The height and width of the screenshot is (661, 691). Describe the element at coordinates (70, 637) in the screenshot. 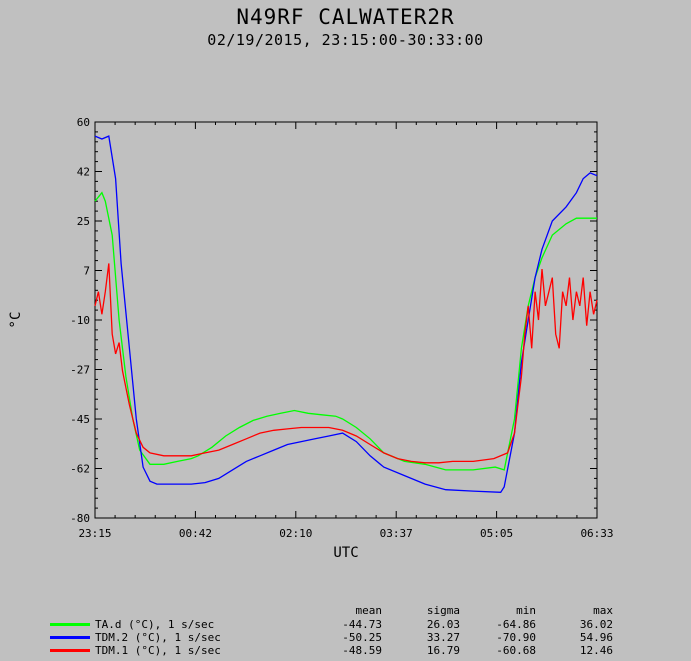

I see `legend-swatch-blue` at that location.